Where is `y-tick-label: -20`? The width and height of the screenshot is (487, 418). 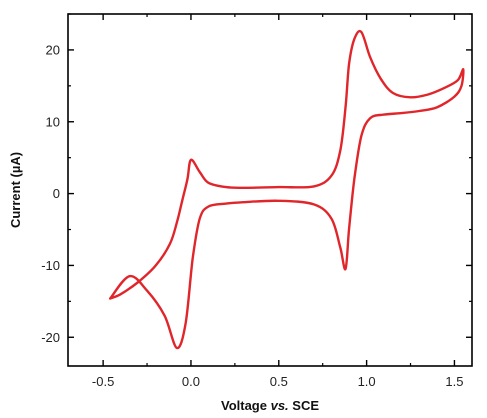
y-tick-label: -20 is located at coordinates (50, 337).